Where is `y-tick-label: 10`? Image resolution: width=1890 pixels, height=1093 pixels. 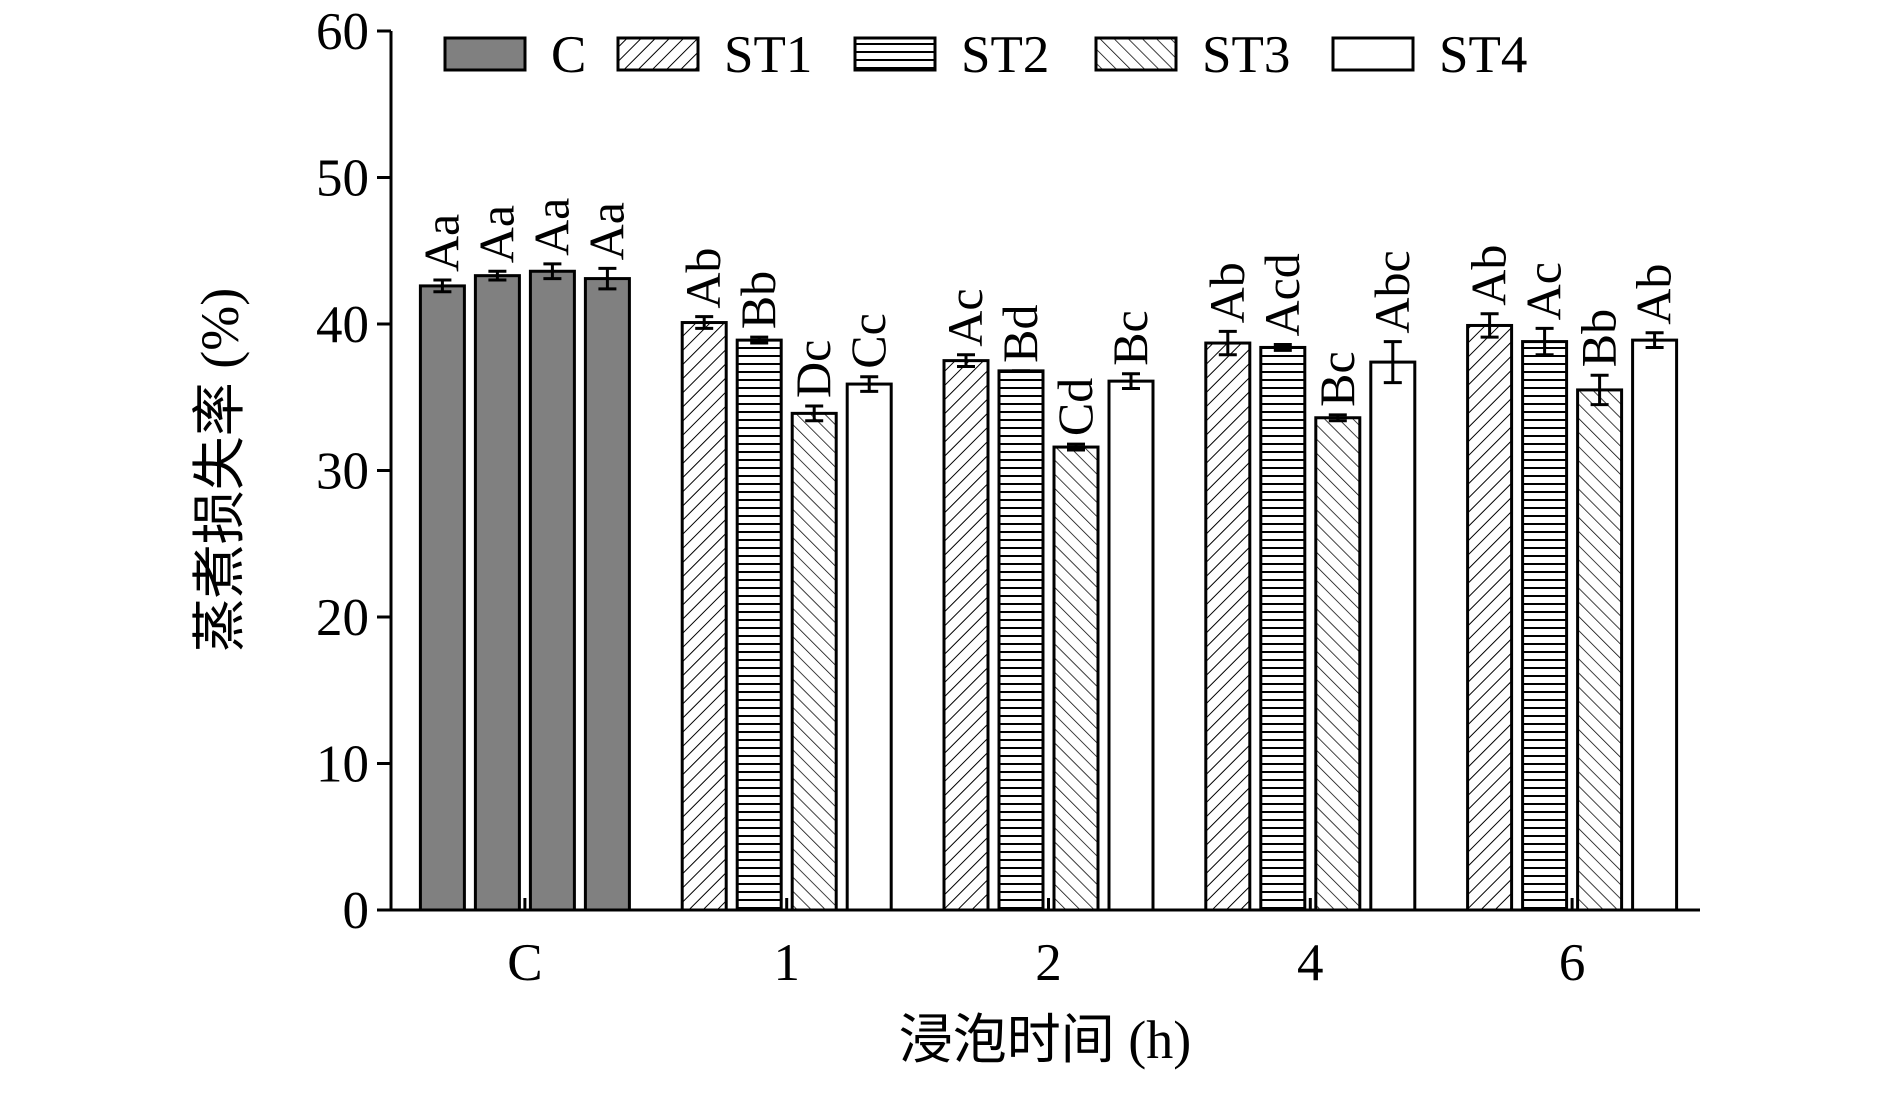
y-tick-label: 10 is located at coordinates (342, 765).